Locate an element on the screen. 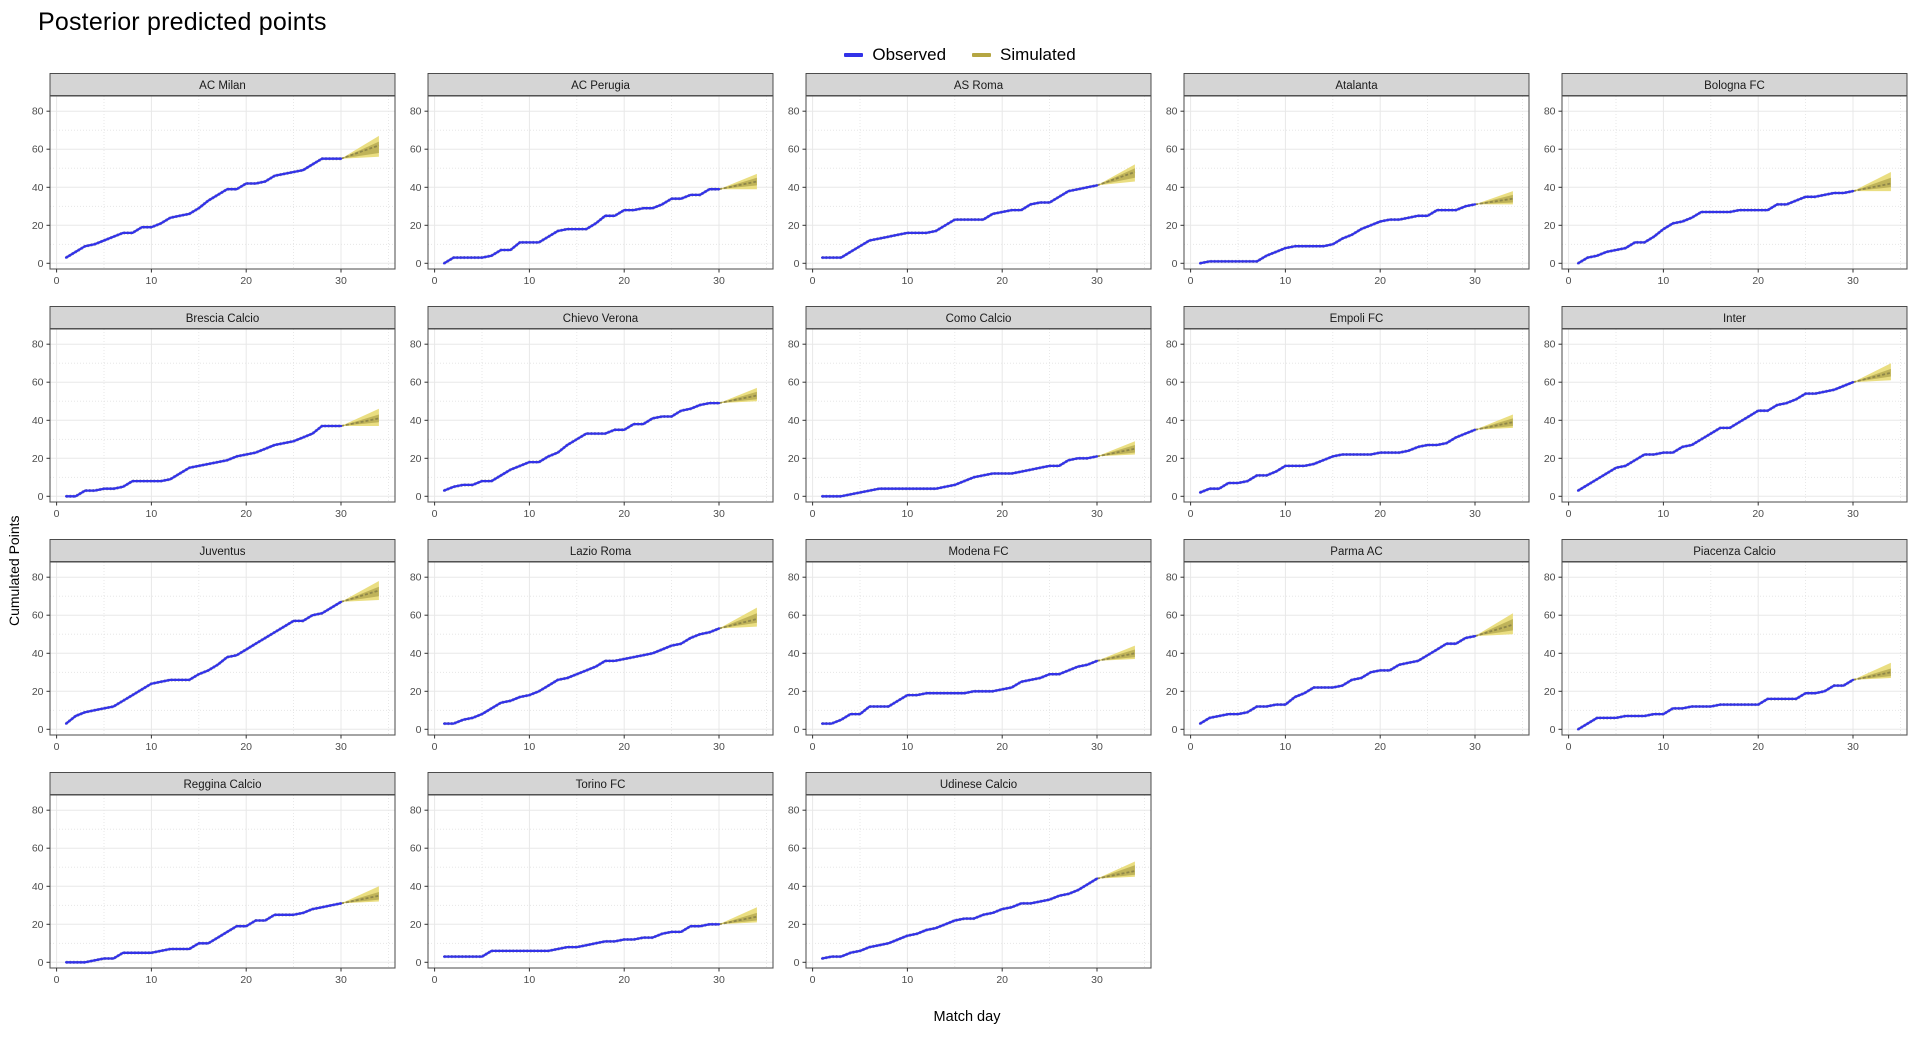  facet-plot: AC Perugia 0 20 40 60 80 0 10 20 30 is located at coordinates (592, 180).